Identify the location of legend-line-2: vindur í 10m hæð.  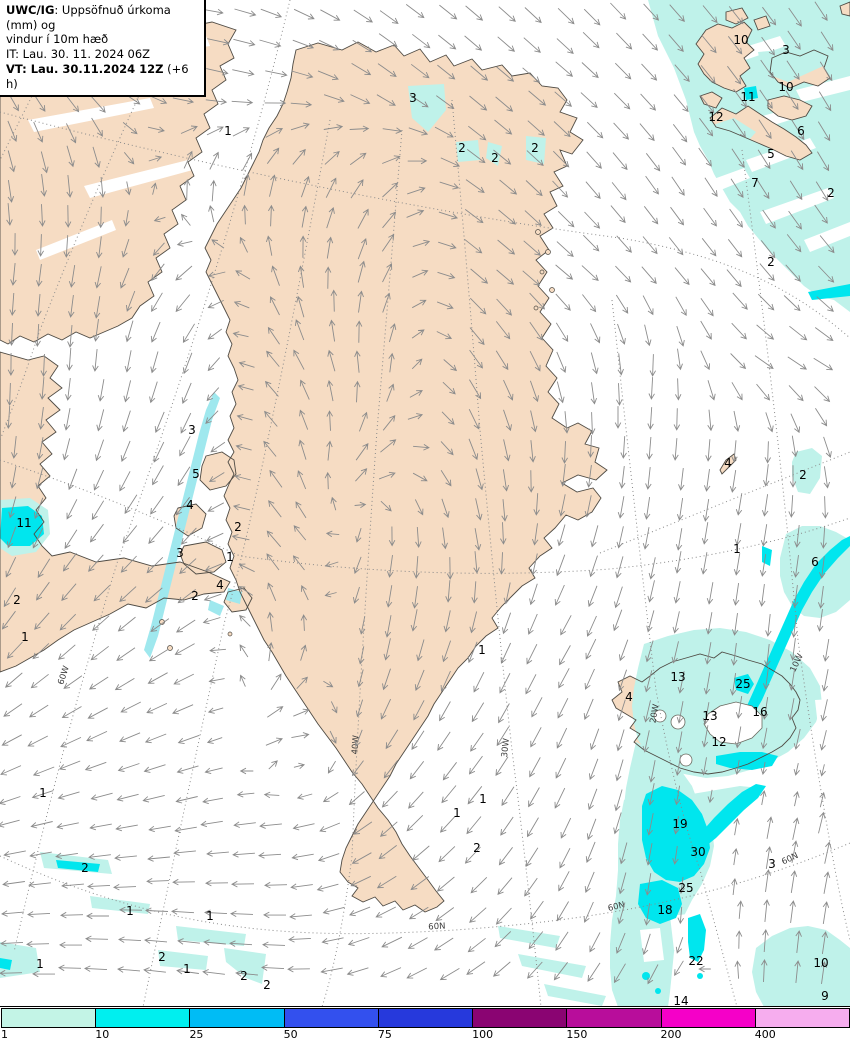
(57, 39).